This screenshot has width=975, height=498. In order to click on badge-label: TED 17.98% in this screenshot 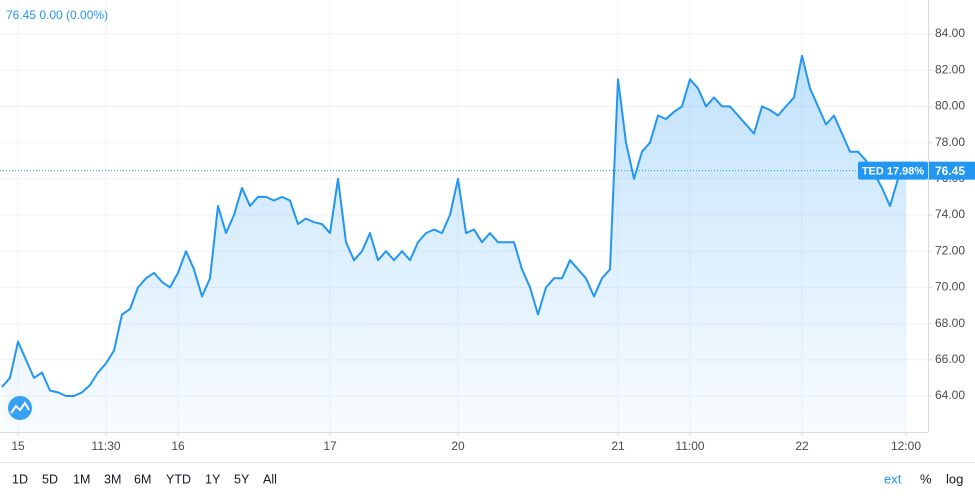, I will do `click(893, 172)`.